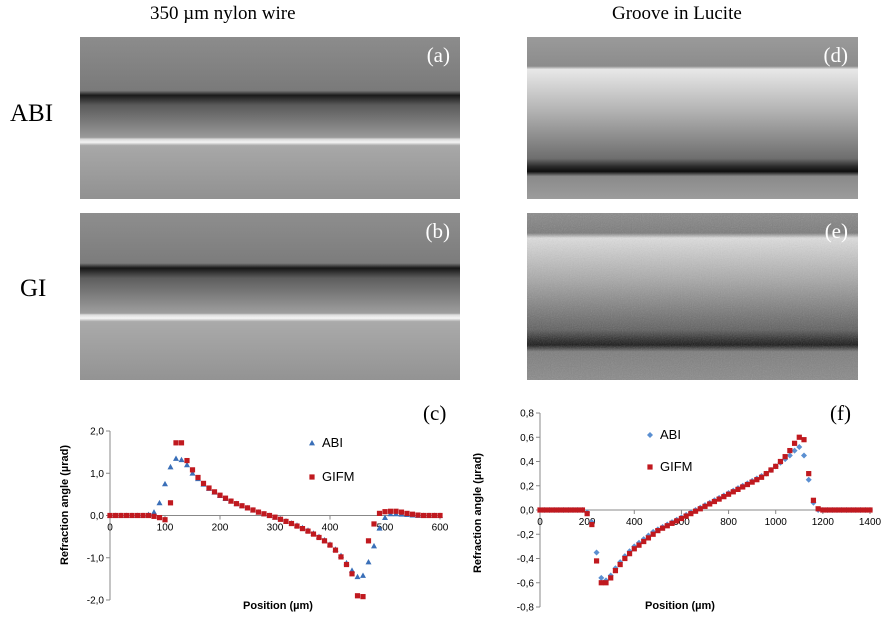 The width and height of the screenshot is (883, 620). What do you see at coordinates (650, 435) in the screenshot?
I see `chart-f-legend-marker-abi` at bounding box center [650, 435].